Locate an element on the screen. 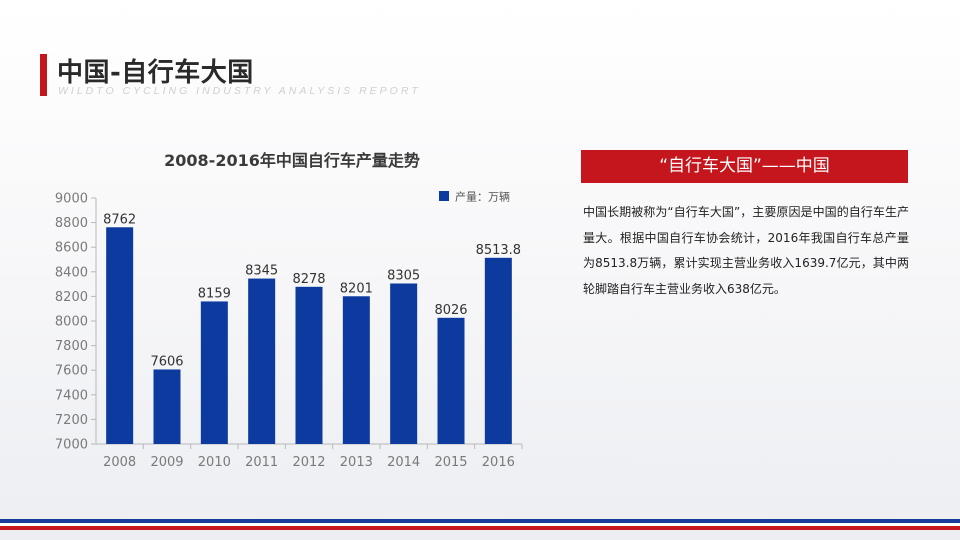 The width and height of the screenshot is (960, 540). y-tick-label: 9000 is located at coordinates (71, 199).